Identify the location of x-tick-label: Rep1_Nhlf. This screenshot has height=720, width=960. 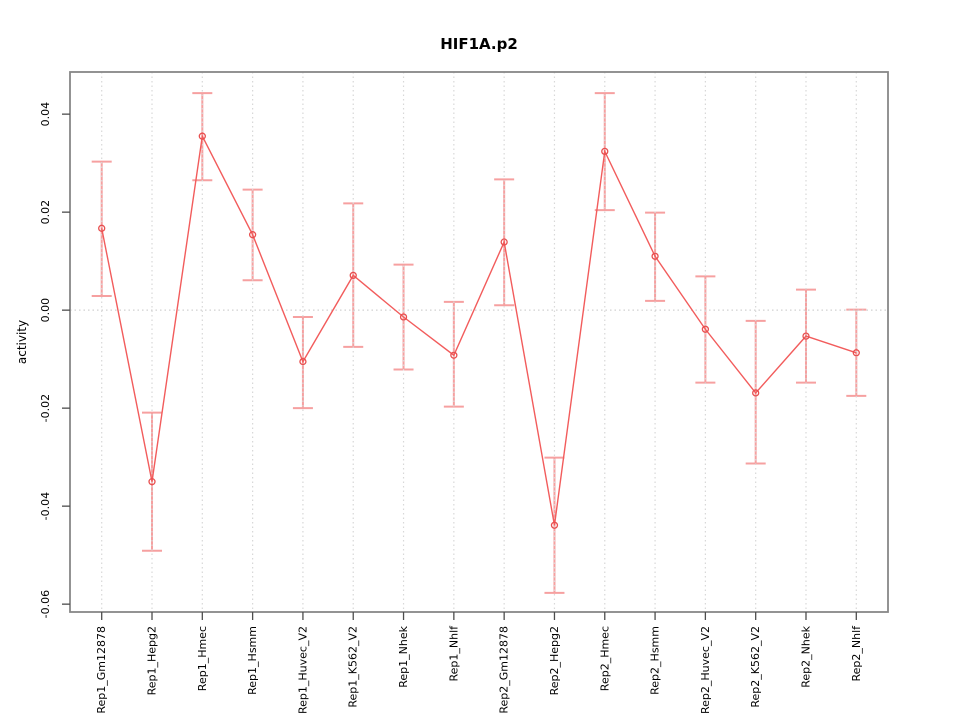
(453, 653).